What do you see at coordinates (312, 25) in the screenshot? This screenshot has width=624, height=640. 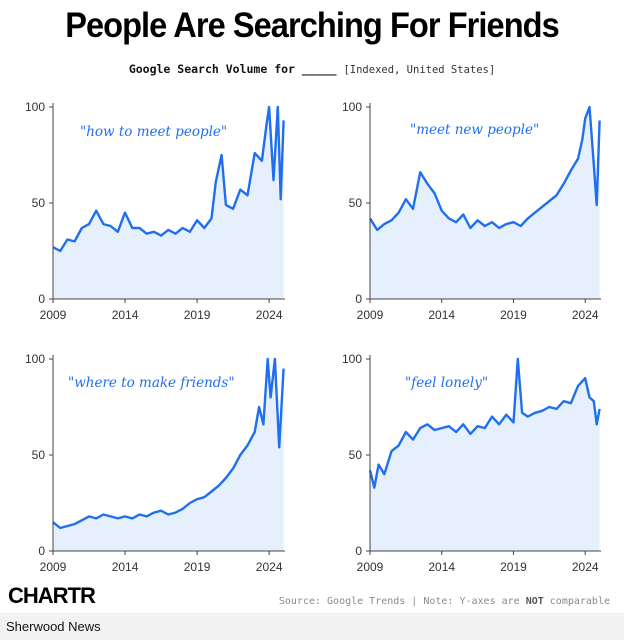 I see `page-title: People Are Searching For Friends` at bounding box center [312, 25].